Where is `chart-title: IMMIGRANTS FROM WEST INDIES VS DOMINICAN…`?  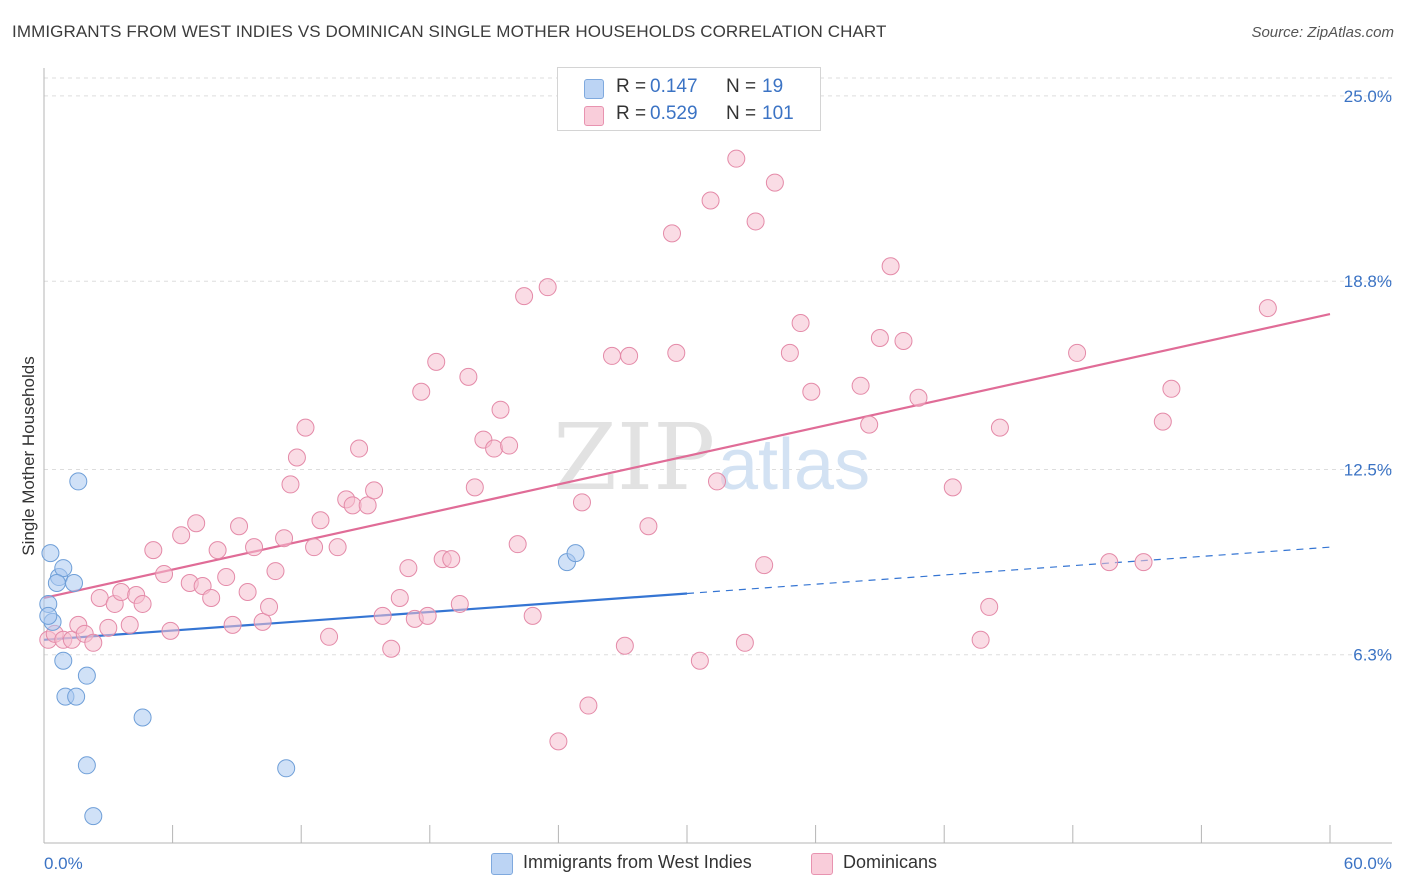 chart-title: IMMIGRANTS FROM WEST INDIES VS DOMINICAN… is located at coordinates (449, 31).